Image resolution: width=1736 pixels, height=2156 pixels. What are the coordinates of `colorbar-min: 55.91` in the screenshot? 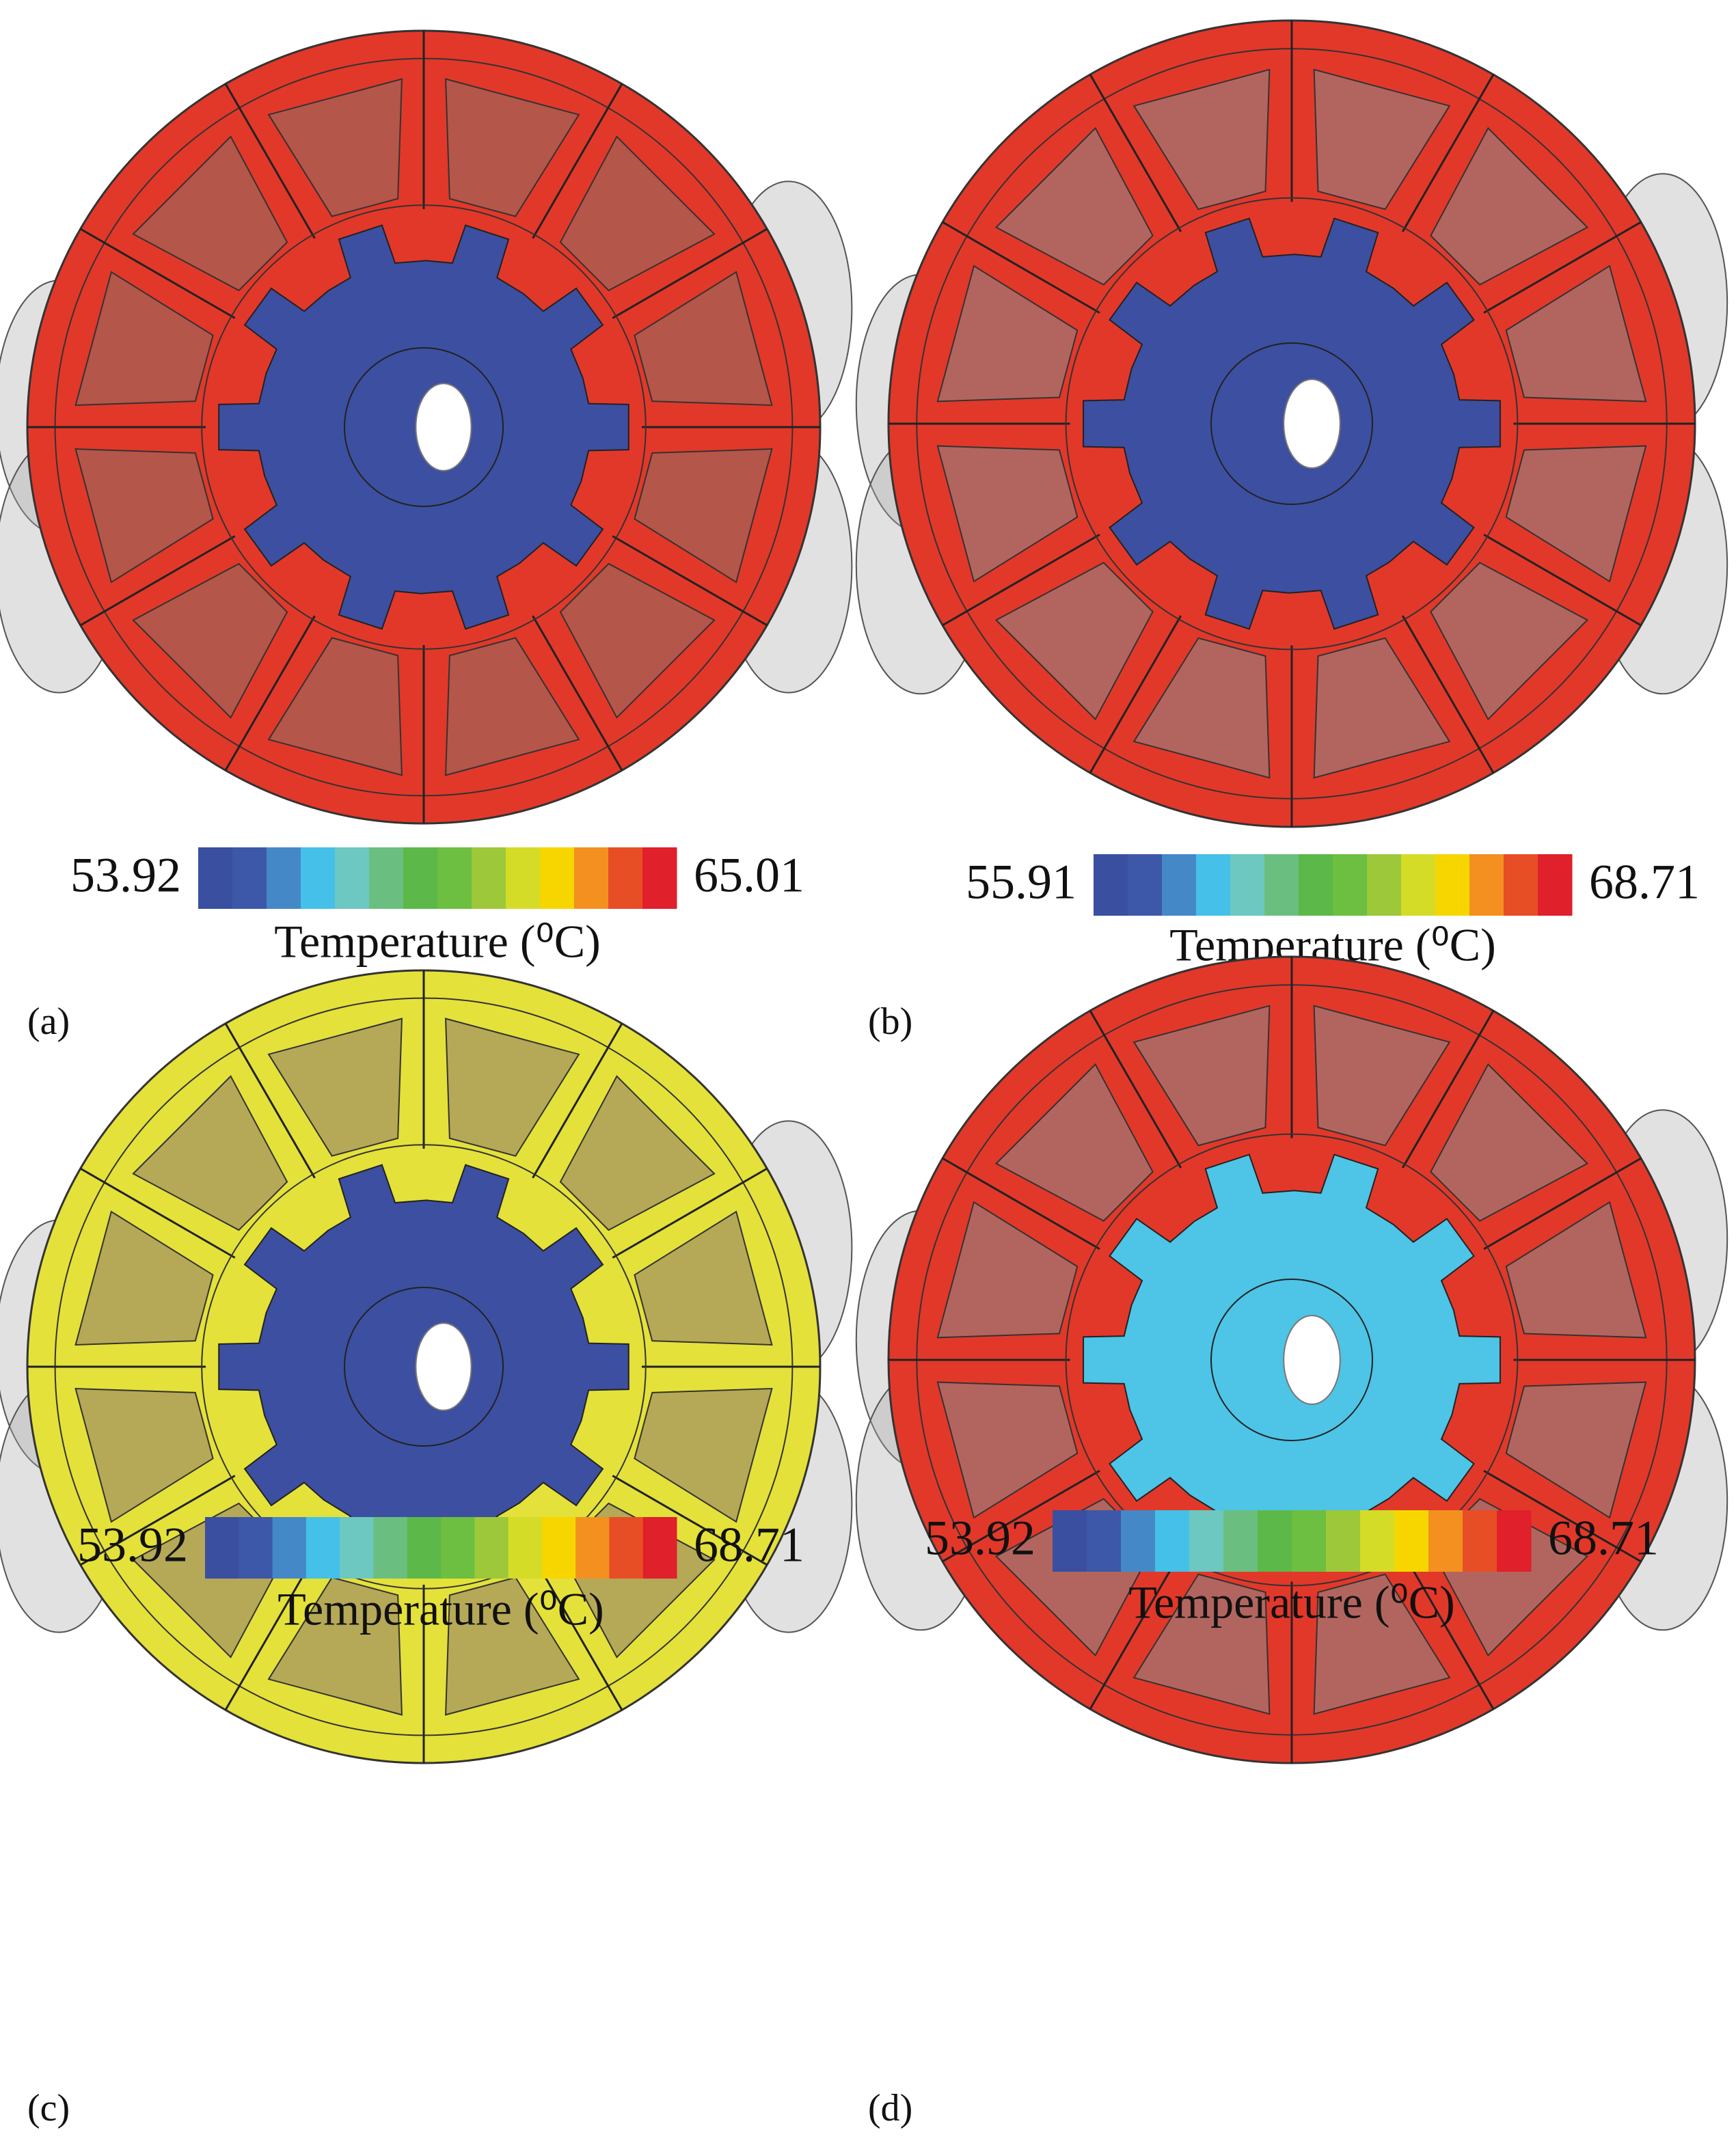 It's located at (1021, 882).